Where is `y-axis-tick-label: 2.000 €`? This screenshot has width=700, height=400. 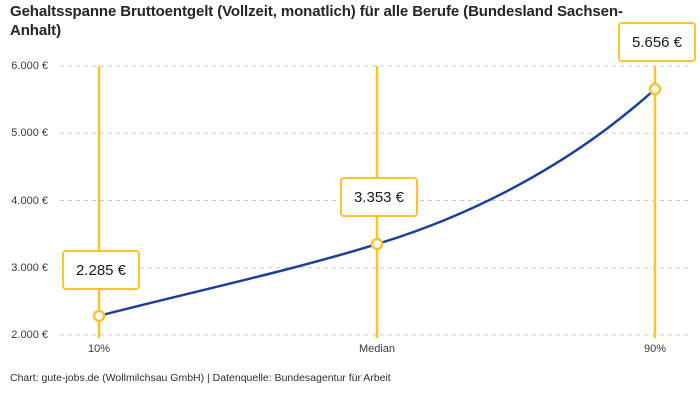 y-axis-tick-label: 2.000 € is located at coordinates (29, 335).